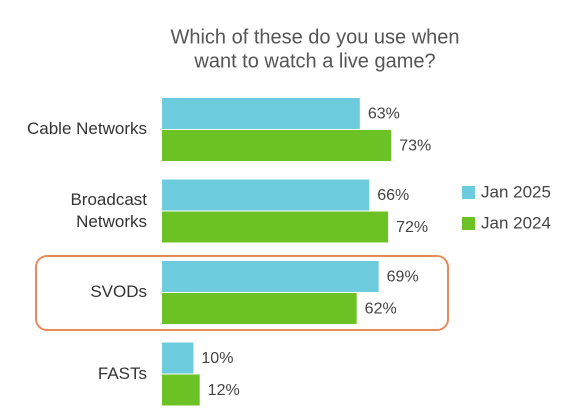 The height and width of the screenshot is (419, 588). I want to click on category-label: Broadcast Networks, so click(108, 210).